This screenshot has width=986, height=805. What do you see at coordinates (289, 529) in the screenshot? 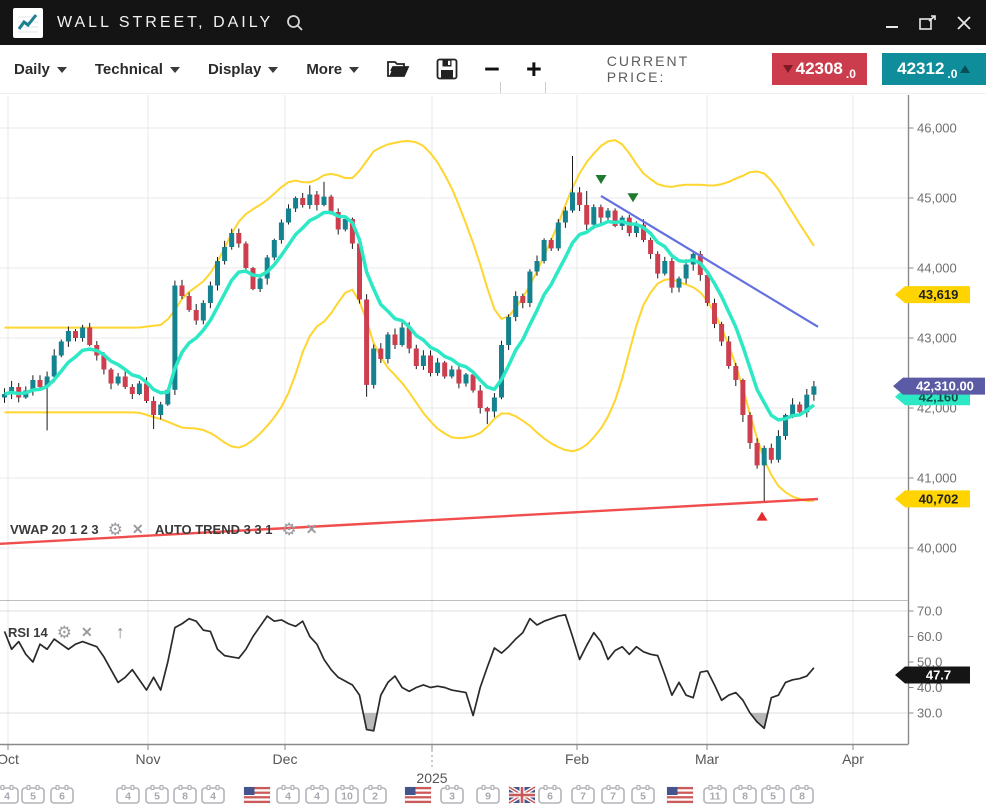
I see `autotrend-settings-gear-icon: ⚙` at bounding box center [289, 529].